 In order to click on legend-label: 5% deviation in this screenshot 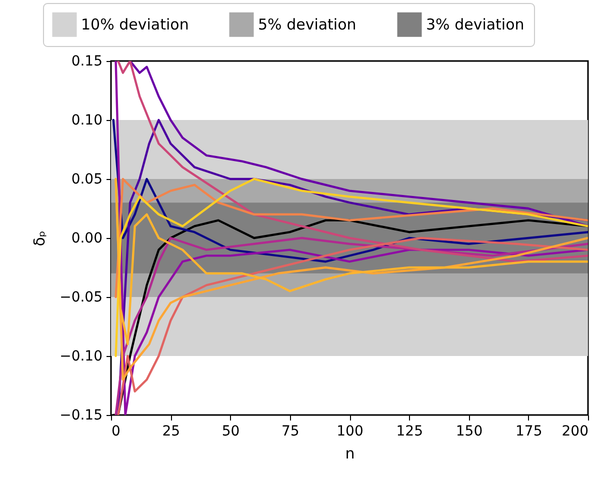, I will do `click(307, 25)`.